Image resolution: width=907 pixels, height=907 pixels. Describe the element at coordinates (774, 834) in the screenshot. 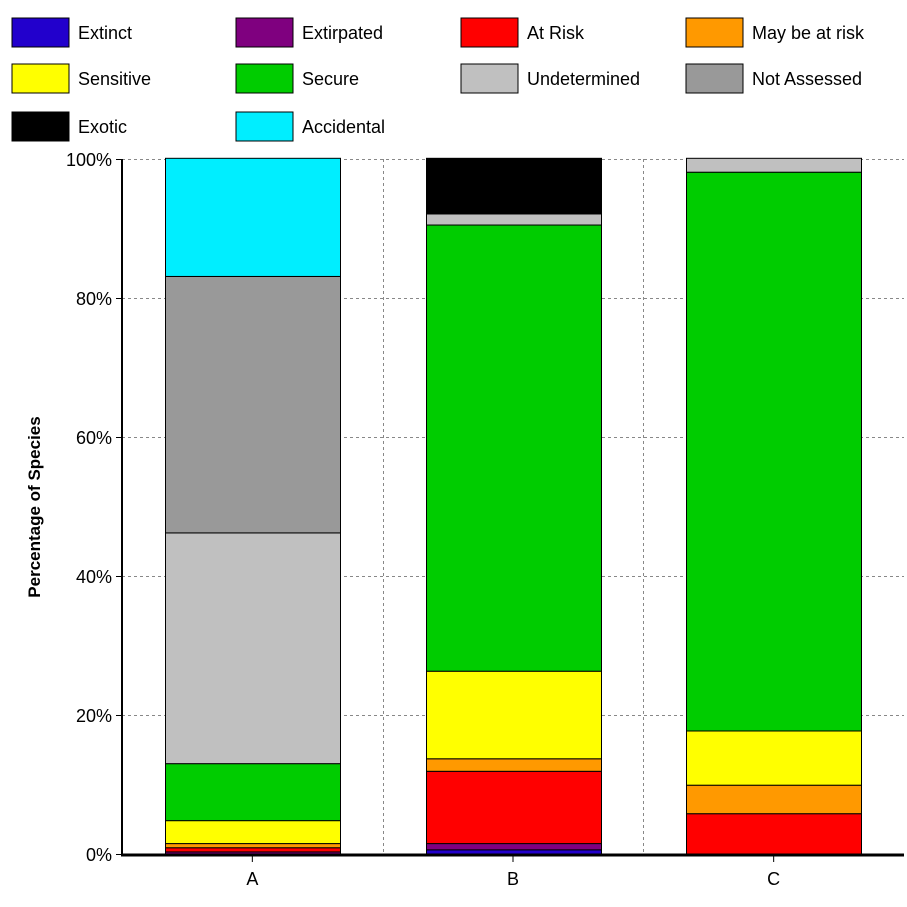

I see `bar-c-at-risk` at that location.